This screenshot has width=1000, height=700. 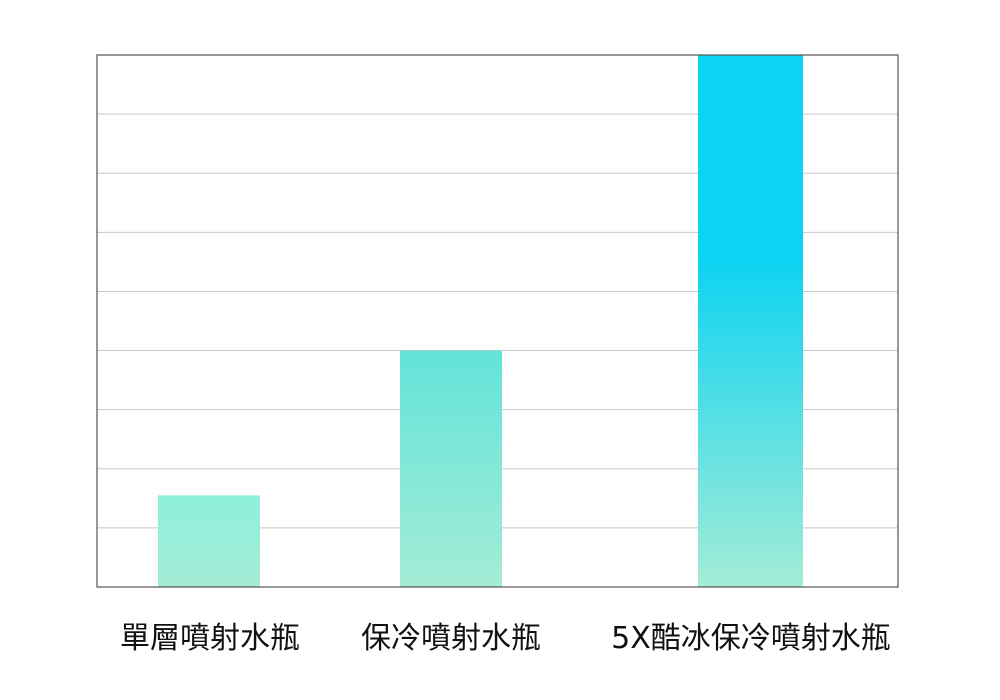 I want to click on category-labels: 單層噴射水瓶 保冷噴射水瓶 5X酷冰保冷噴射水瓶, so click(x=505, y=638).